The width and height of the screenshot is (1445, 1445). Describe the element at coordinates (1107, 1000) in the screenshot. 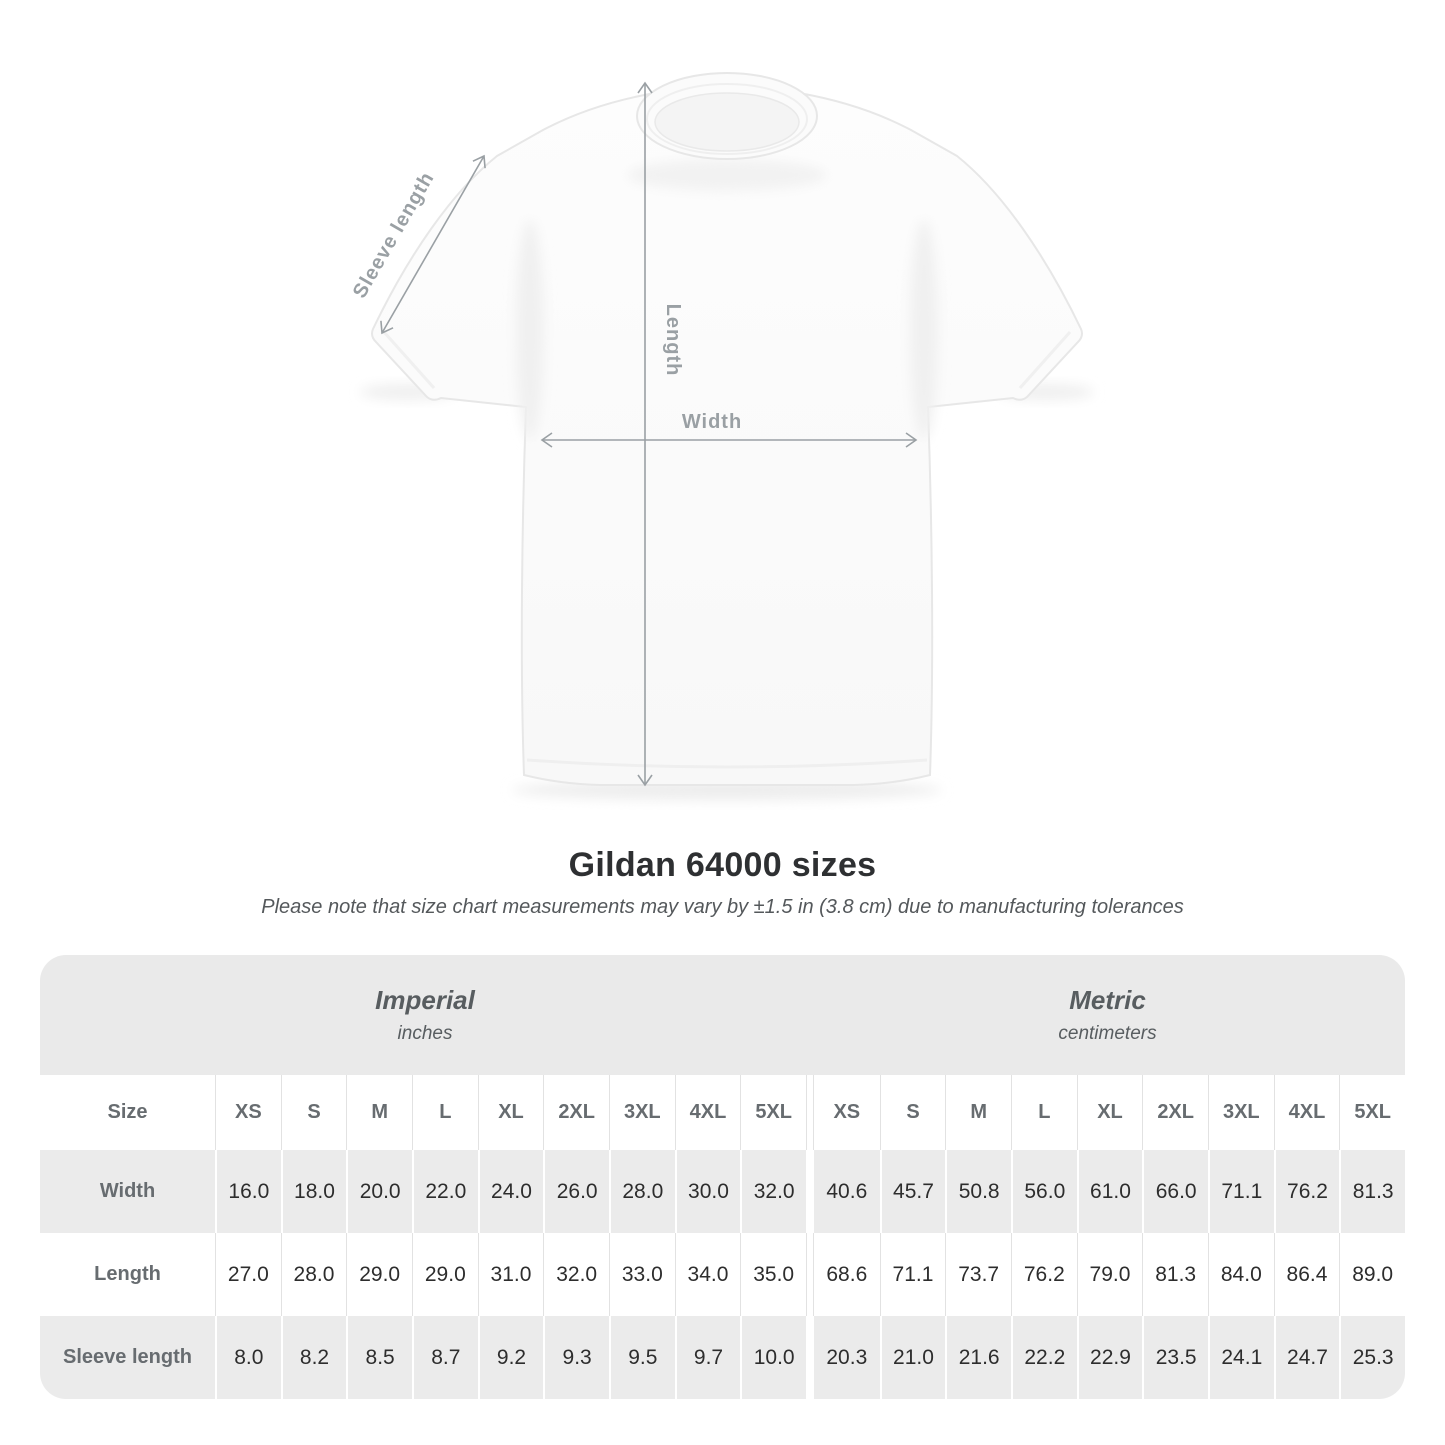

I see `metric-group-title: Metric` at that location.